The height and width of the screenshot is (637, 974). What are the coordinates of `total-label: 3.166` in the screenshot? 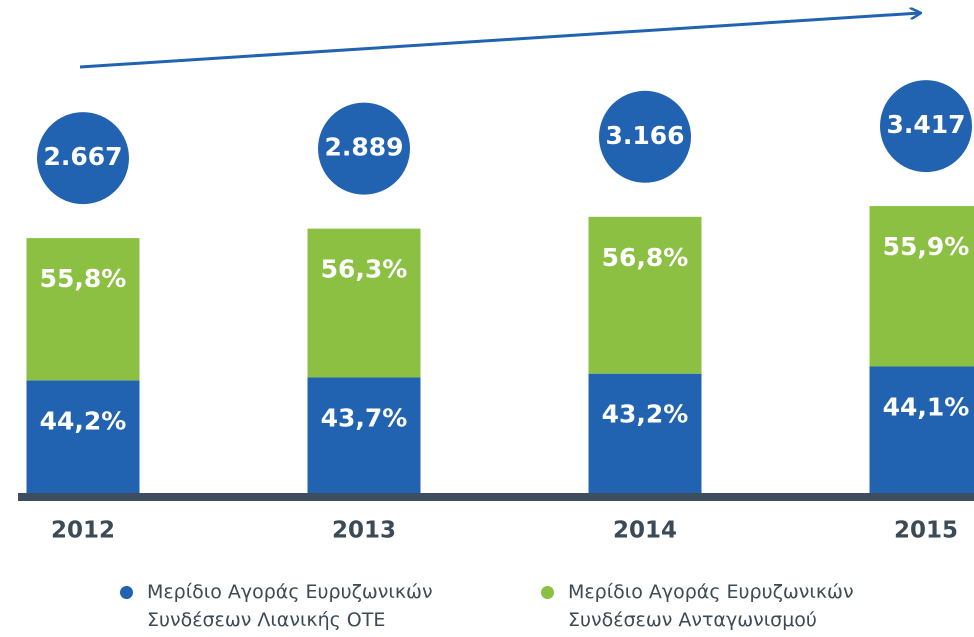 It's located at (644, 135).